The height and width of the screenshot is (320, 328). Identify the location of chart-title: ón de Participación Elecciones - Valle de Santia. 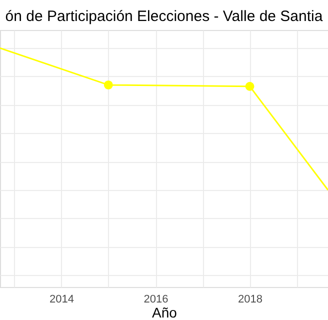
(164, 16).